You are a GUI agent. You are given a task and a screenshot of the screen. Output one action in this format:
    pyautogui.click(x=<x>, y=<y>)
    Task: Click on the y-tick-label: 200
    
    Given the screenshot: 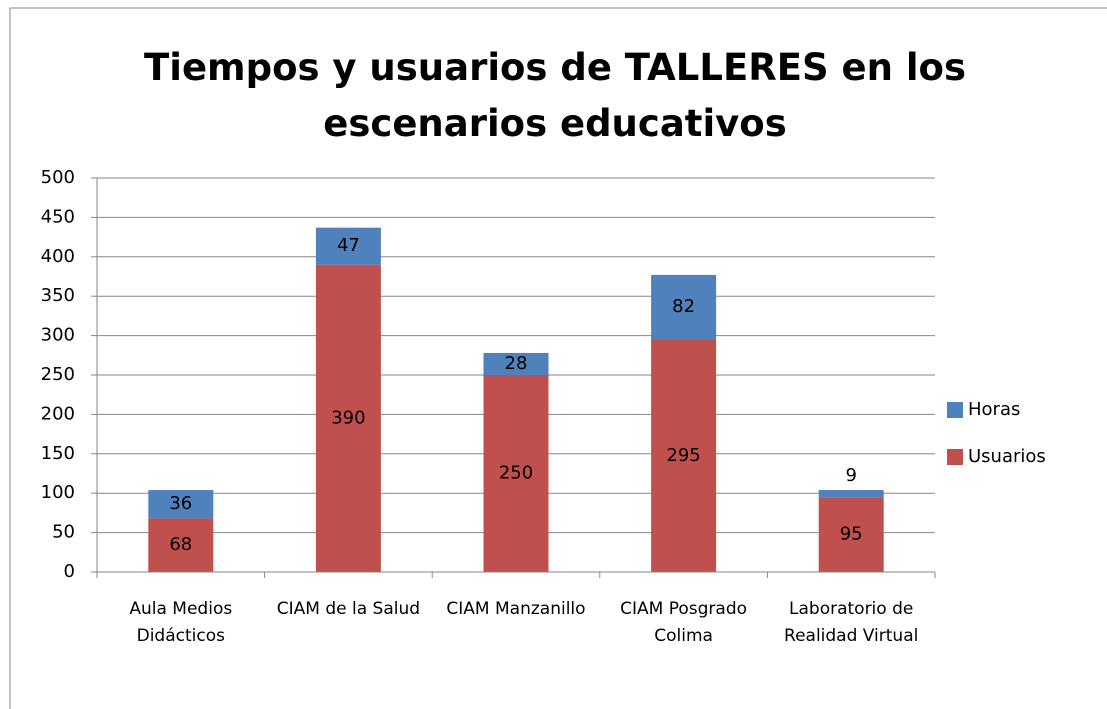 What is the action you would take?
    pyautogui.click(x=58, y=413)
    